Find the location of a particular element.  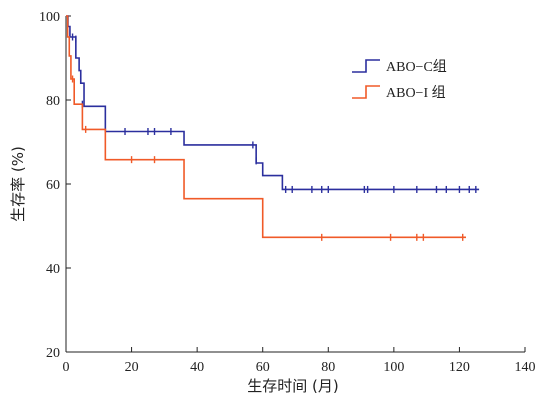

x-tick-label: 80 is located at coordinates (328, 367).